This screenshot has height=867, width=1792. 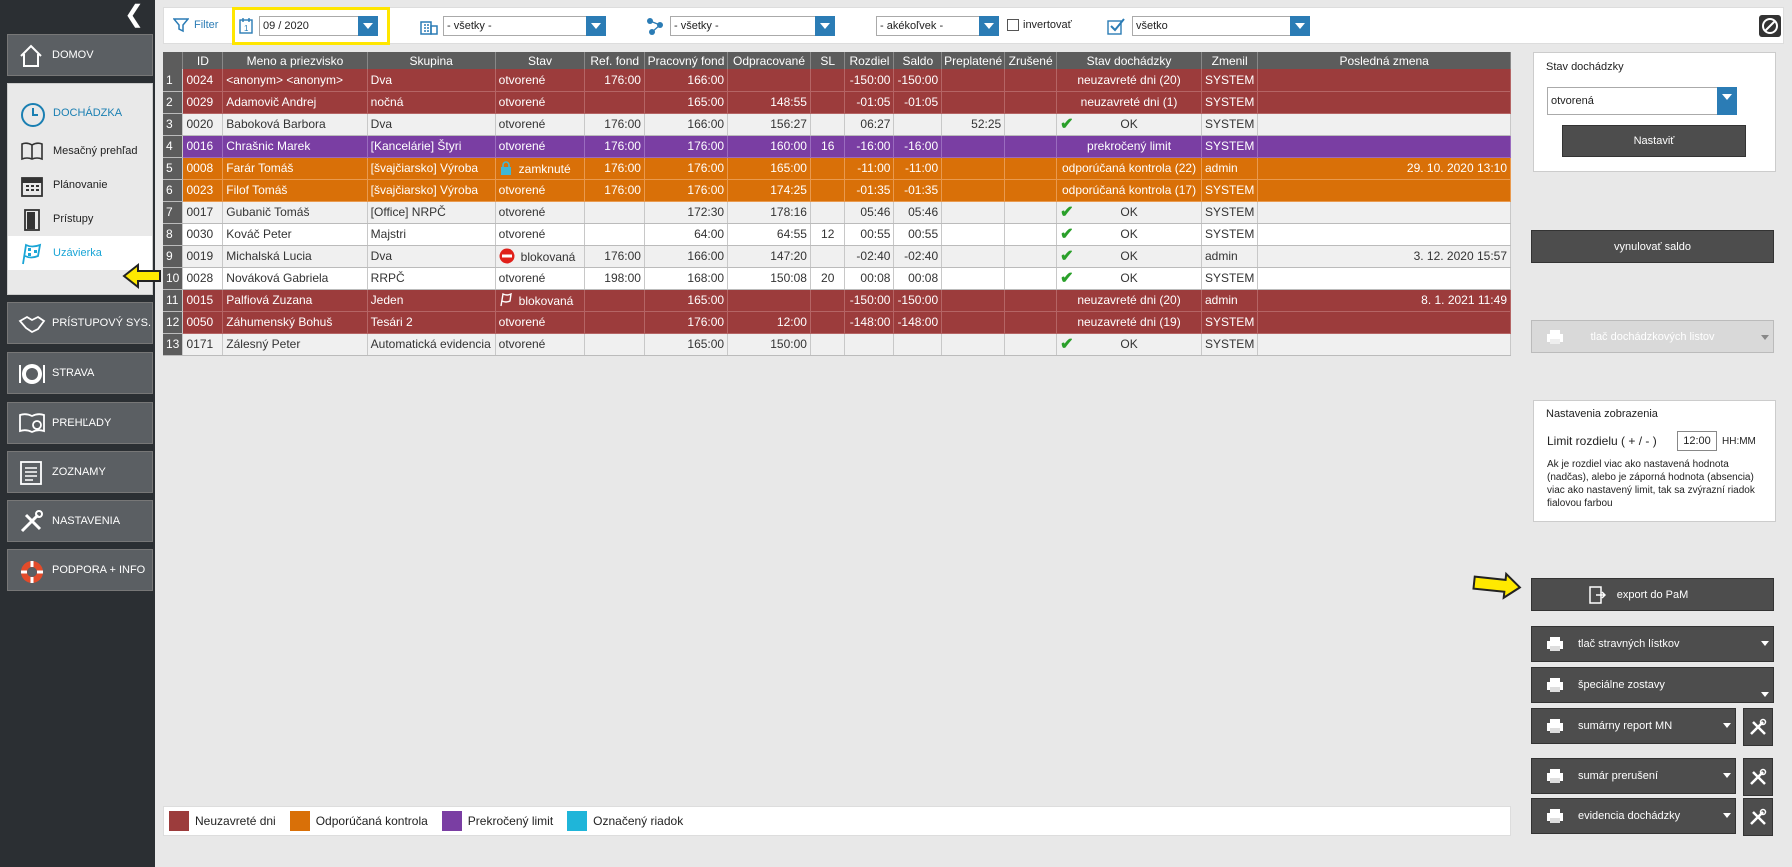 I want to click on table-cell-att: ✔ OK, so click(x=1129, y=124).